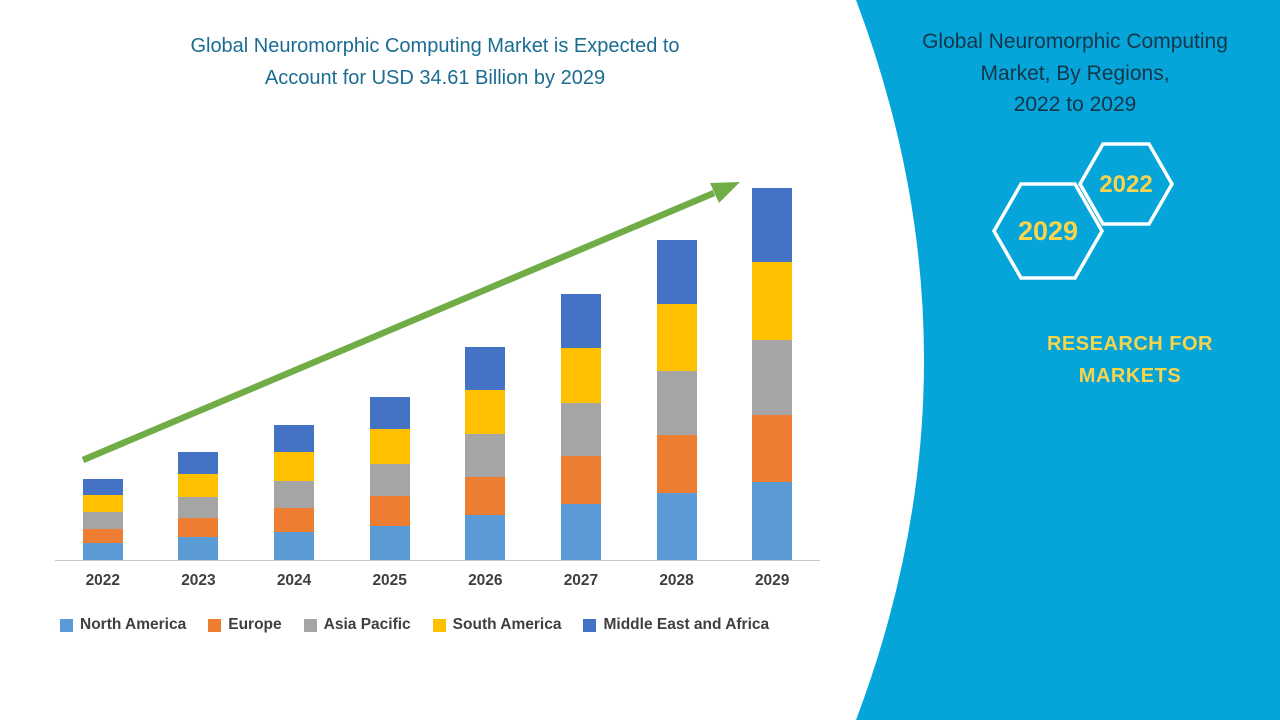  I want to click on brand-wordmark: RESEARCH FOR MARKETS, so click(1130, 360).